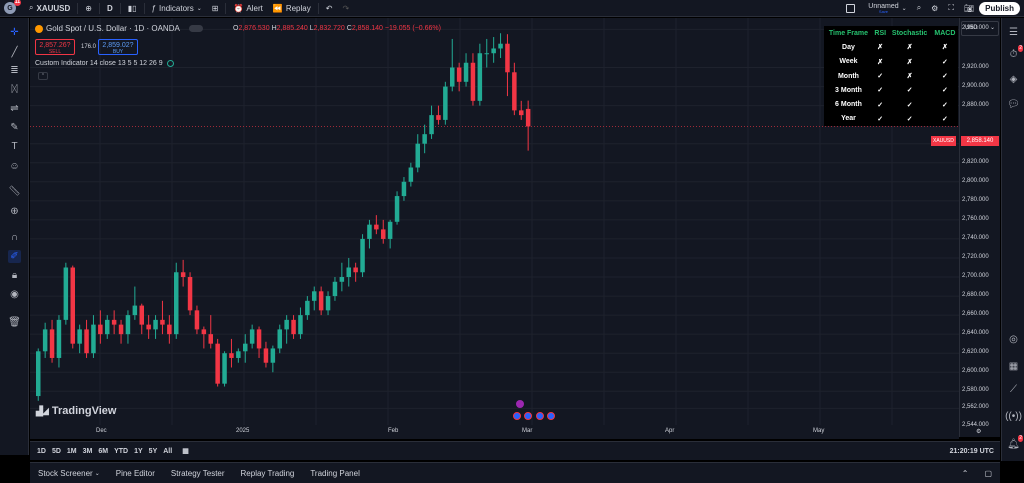 The width and height of the screenshot is (1024, 483). I want to click on economic-events, so click(522, 416).